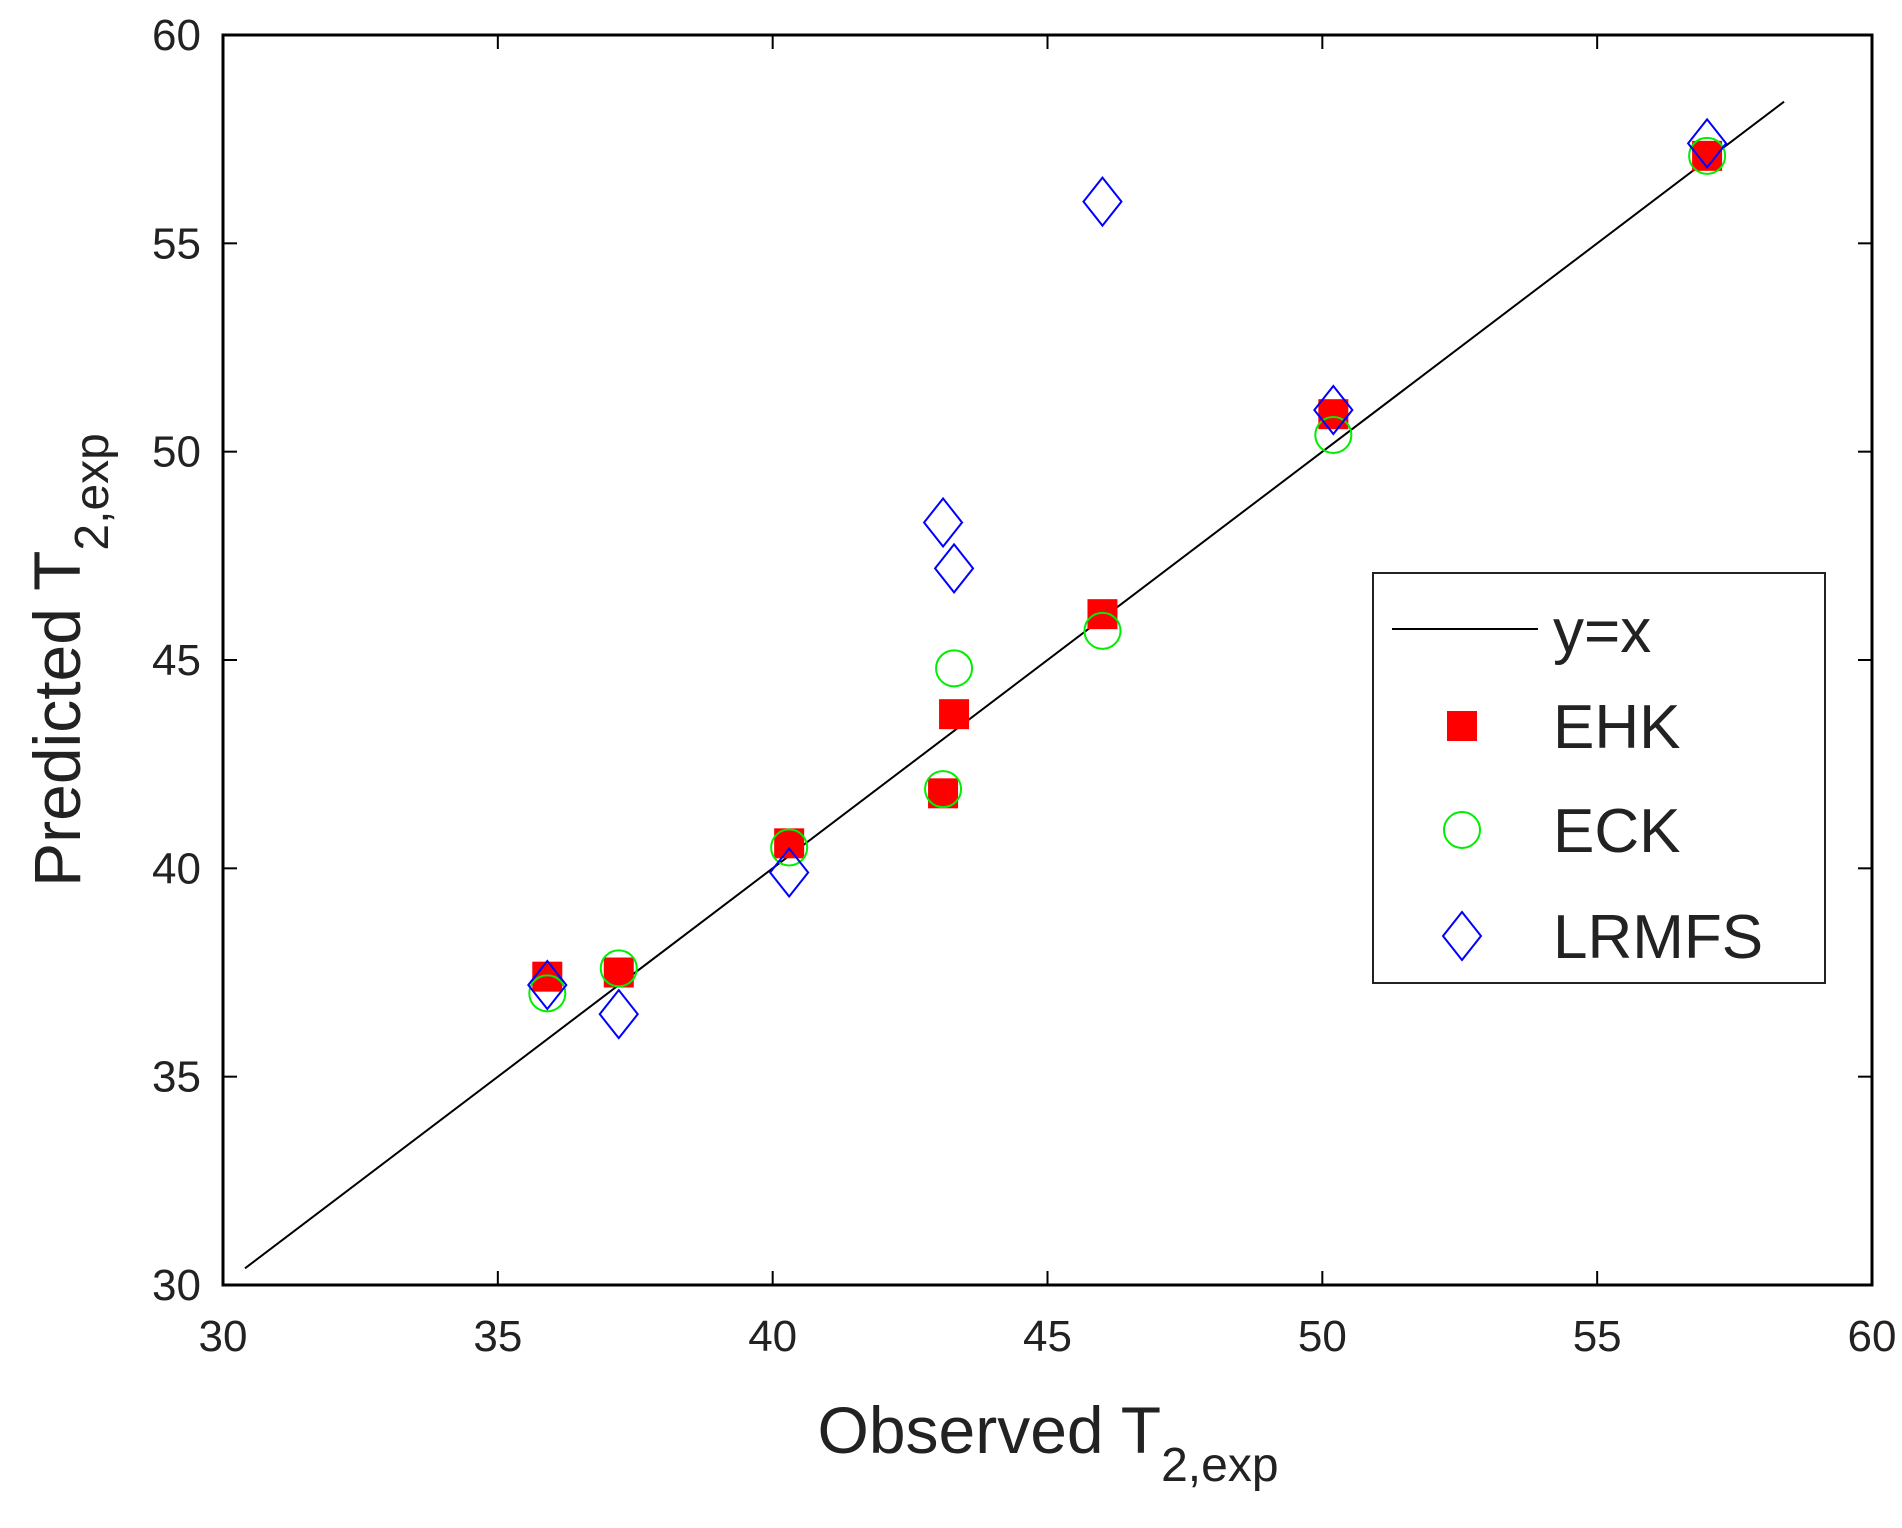 This screenshot has width=1902, height=1528. Describe the element at coordinates (772, 1336) in the screenshot. I see `x-tick-label: 40` at that location.